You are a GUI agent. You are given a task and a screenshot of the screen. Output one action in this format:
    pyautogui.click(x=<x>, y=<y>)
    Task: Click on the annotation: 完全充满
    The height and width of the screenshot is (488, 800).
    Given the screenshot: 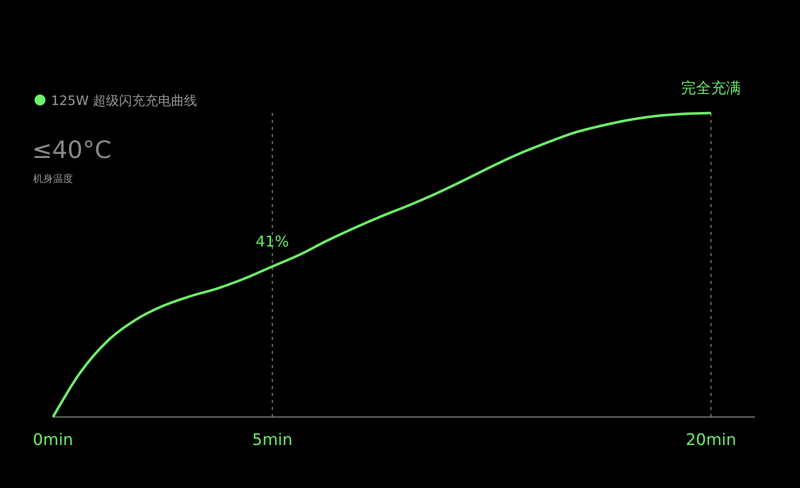 What is the action you would take?
    pyautogui.click(x=711, y=88)
    